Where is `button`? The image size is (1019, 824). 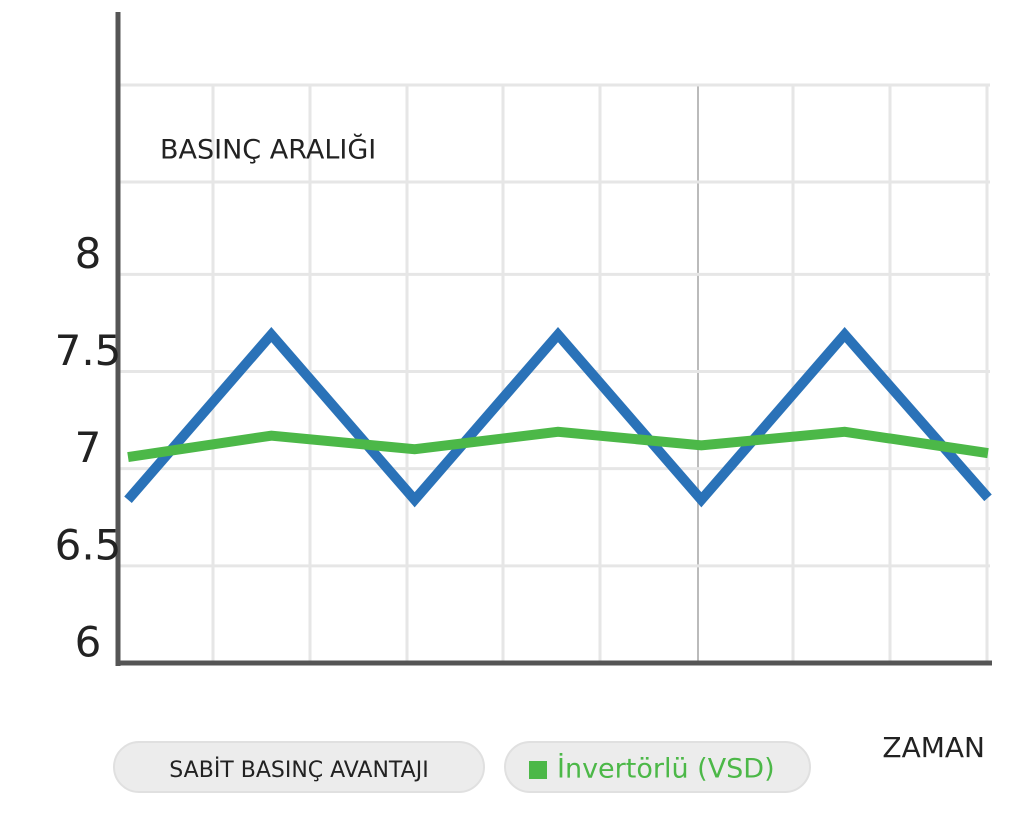
button is located at coordinates (299, 767).